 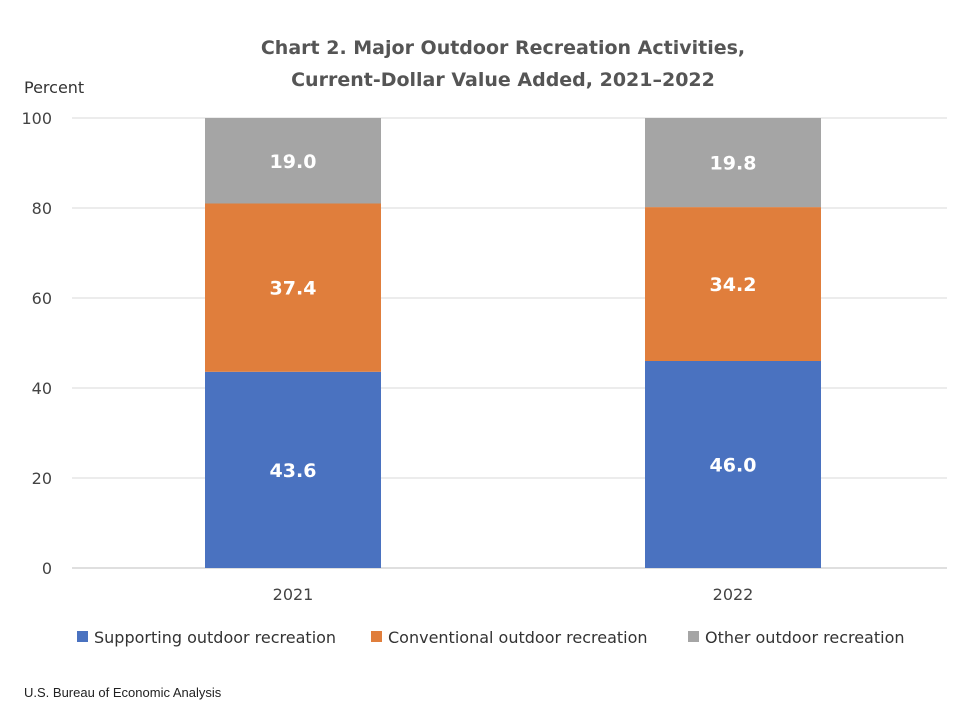 I want to click on y-tick-label: 40, so click(x=42, y=388).